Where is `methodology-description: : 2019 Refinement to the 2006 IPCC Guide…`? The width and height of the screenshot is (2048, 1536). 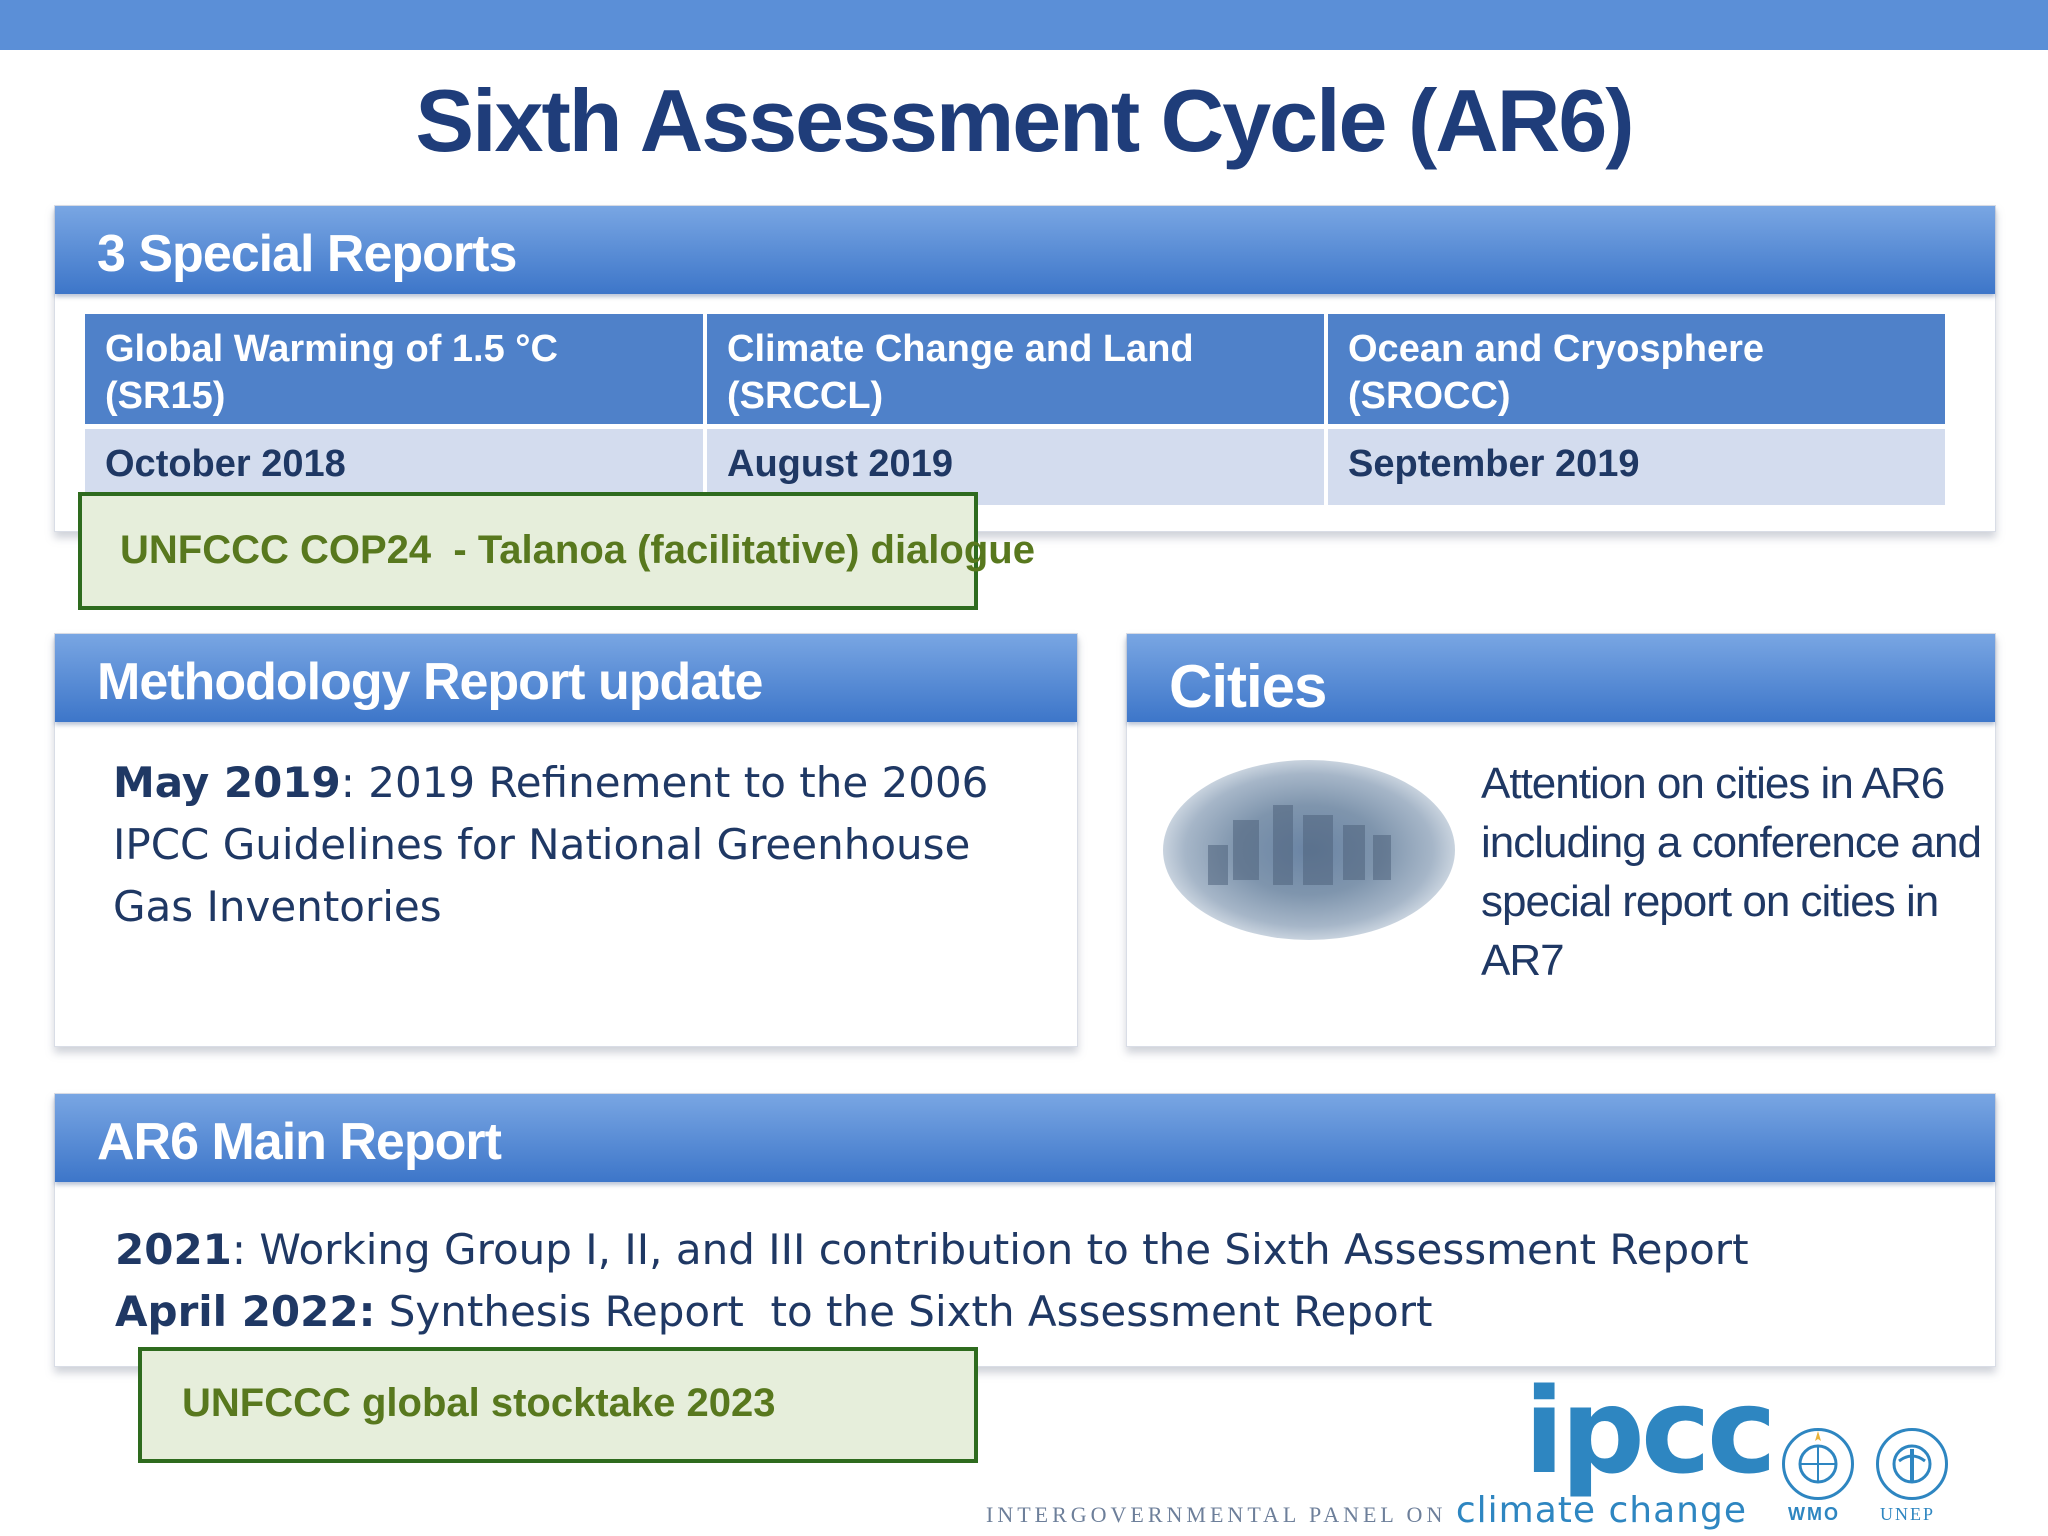
methodology-description: : 2019 Refinement to the 2006 IPCC Guide… is located at coordinates (551, 844).